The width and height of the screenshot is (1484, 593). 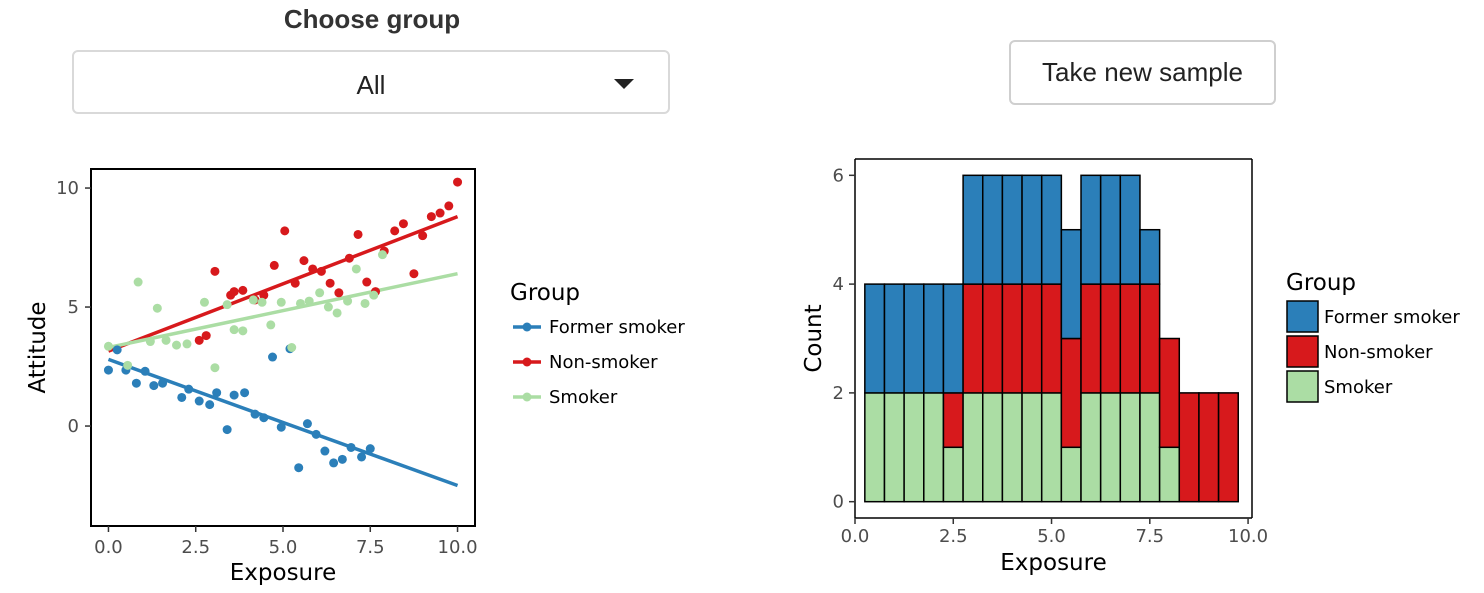 What do you see at coordinates (603, 362) in the screenshot?
I see `legend-label: Non-smoker` at bounding box center [603, 362].